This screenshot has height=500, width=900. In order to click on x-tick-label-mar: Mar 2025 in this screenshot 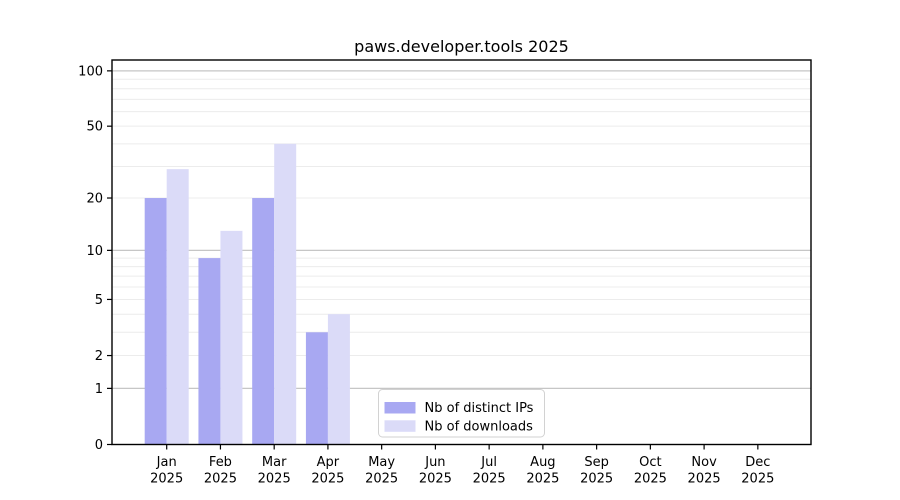, I will do `click(274, 471)`.